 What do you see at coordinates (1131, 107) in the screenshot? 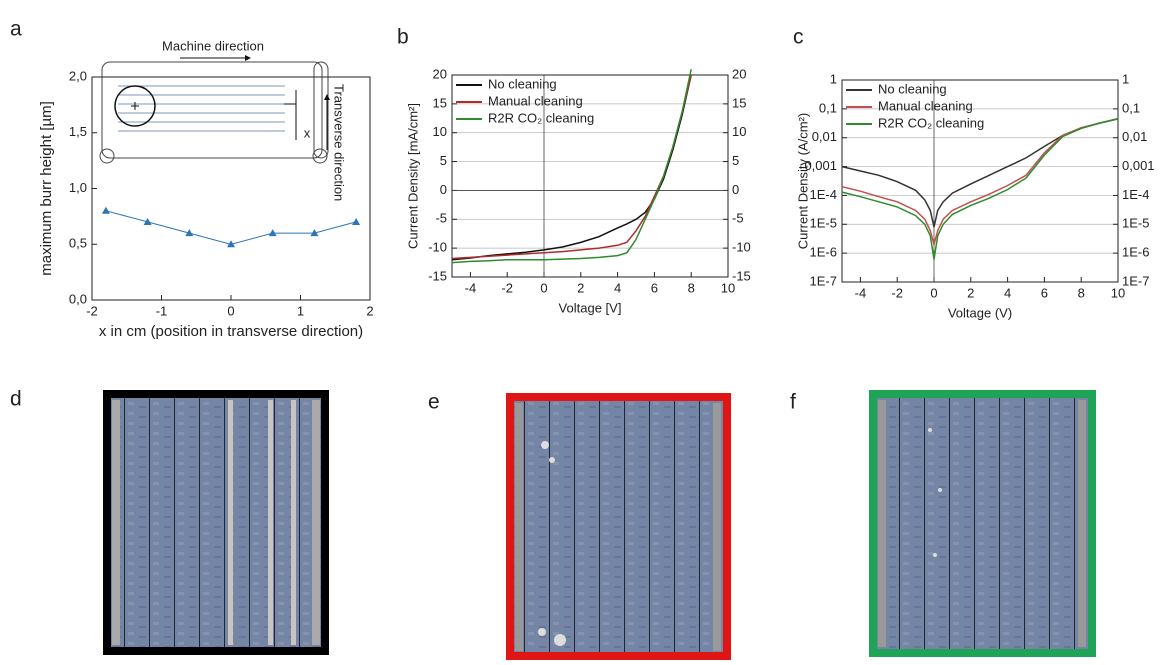
I see `y2-tick-label: 0,1` at bounding box center [1131, 107].